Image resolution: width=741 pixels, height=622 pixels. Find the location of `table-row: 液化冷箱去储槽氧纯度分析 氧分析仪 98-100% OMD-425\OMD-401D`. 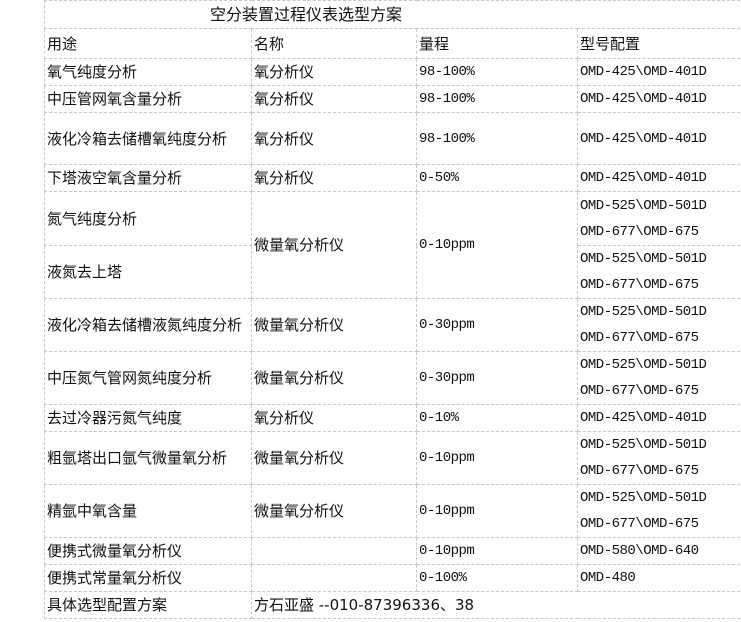

table-row: 液化冷箱去储槽氧纯度分析 氧分析仪 98-100% OMD-425\OMD-401D is located at coordinates (392, 138).